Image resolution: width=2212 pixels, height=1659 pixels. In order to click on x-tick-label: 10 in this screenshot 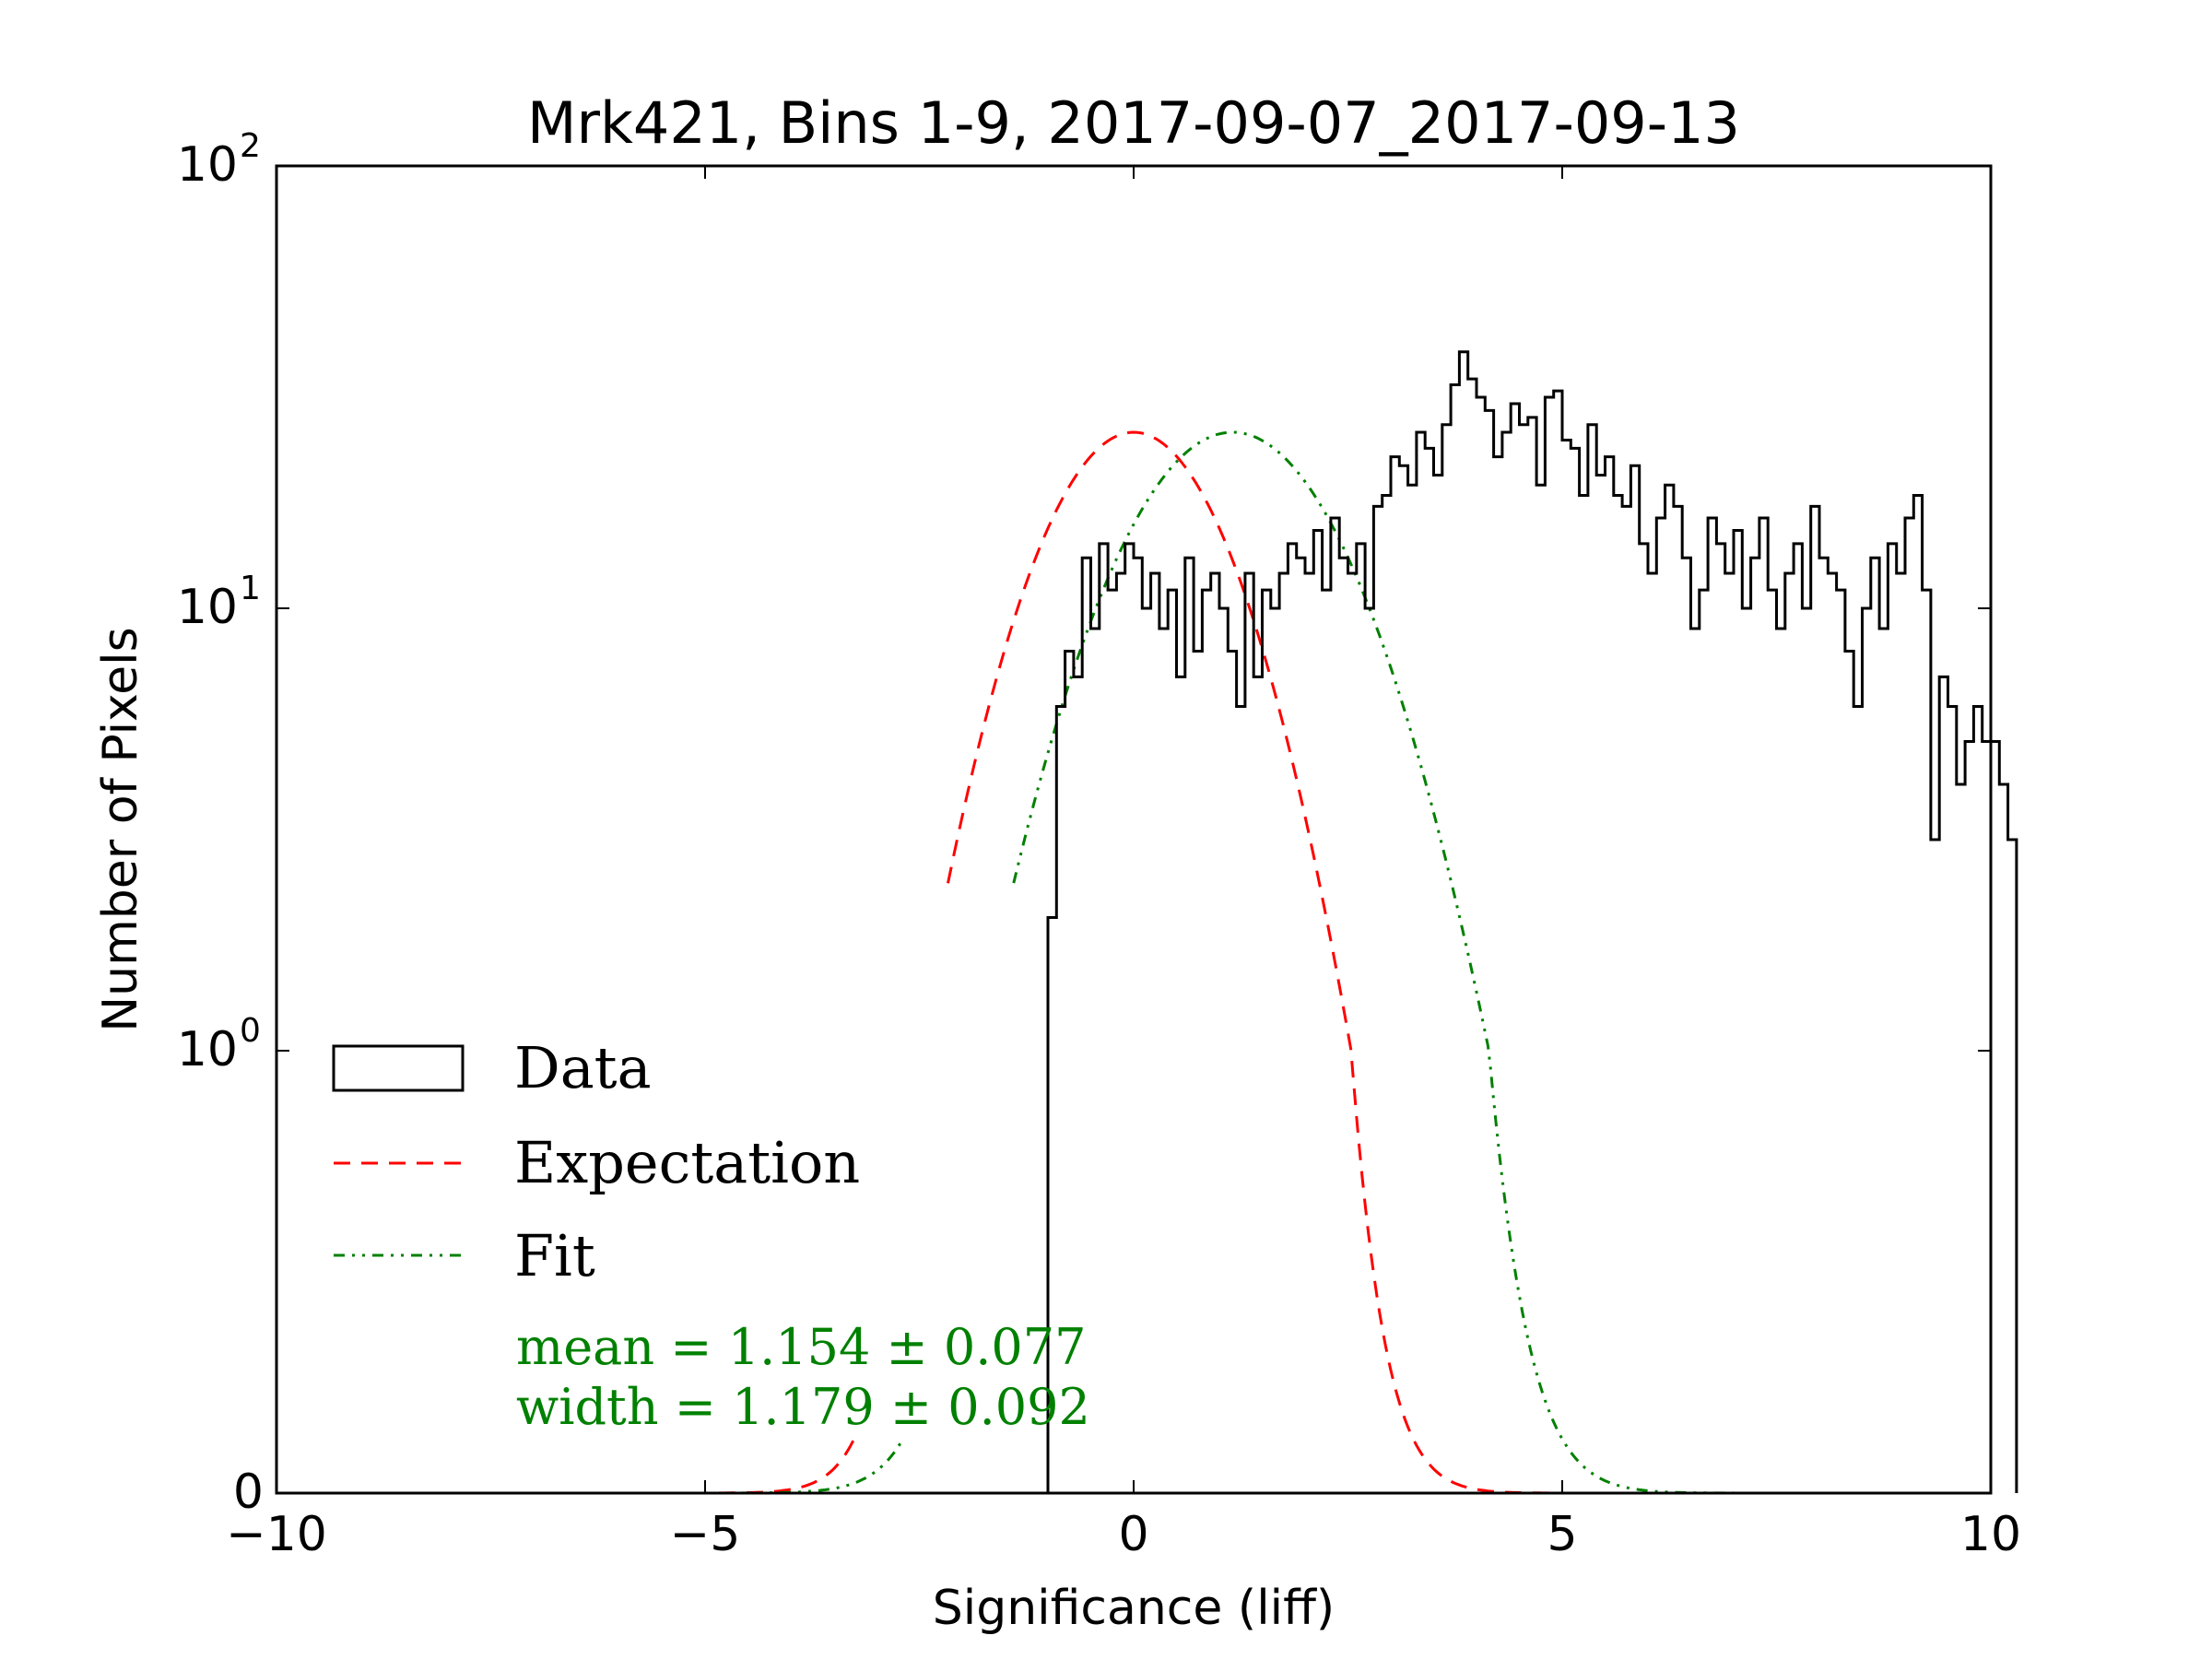, I will do `click(1990, 1534)`.